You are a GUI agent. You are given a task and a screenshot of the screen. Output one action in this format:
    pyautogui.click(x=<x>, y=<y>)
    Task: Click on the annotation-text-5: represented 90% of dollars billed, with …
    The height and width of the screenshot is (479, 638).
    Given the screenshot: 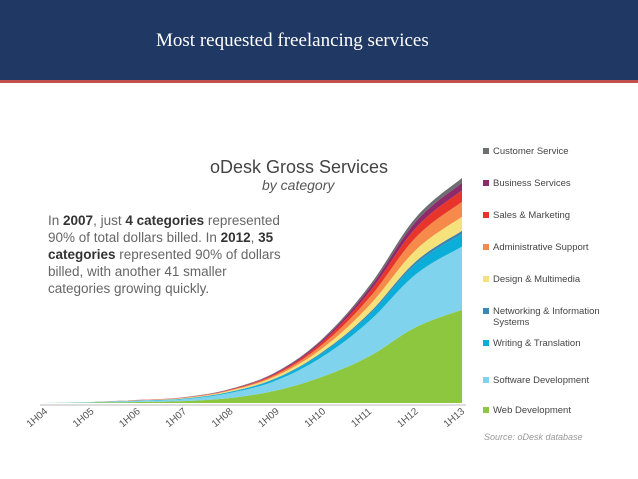 What is the action you would take?
    pyautogui.click(x=164, y=271)
    